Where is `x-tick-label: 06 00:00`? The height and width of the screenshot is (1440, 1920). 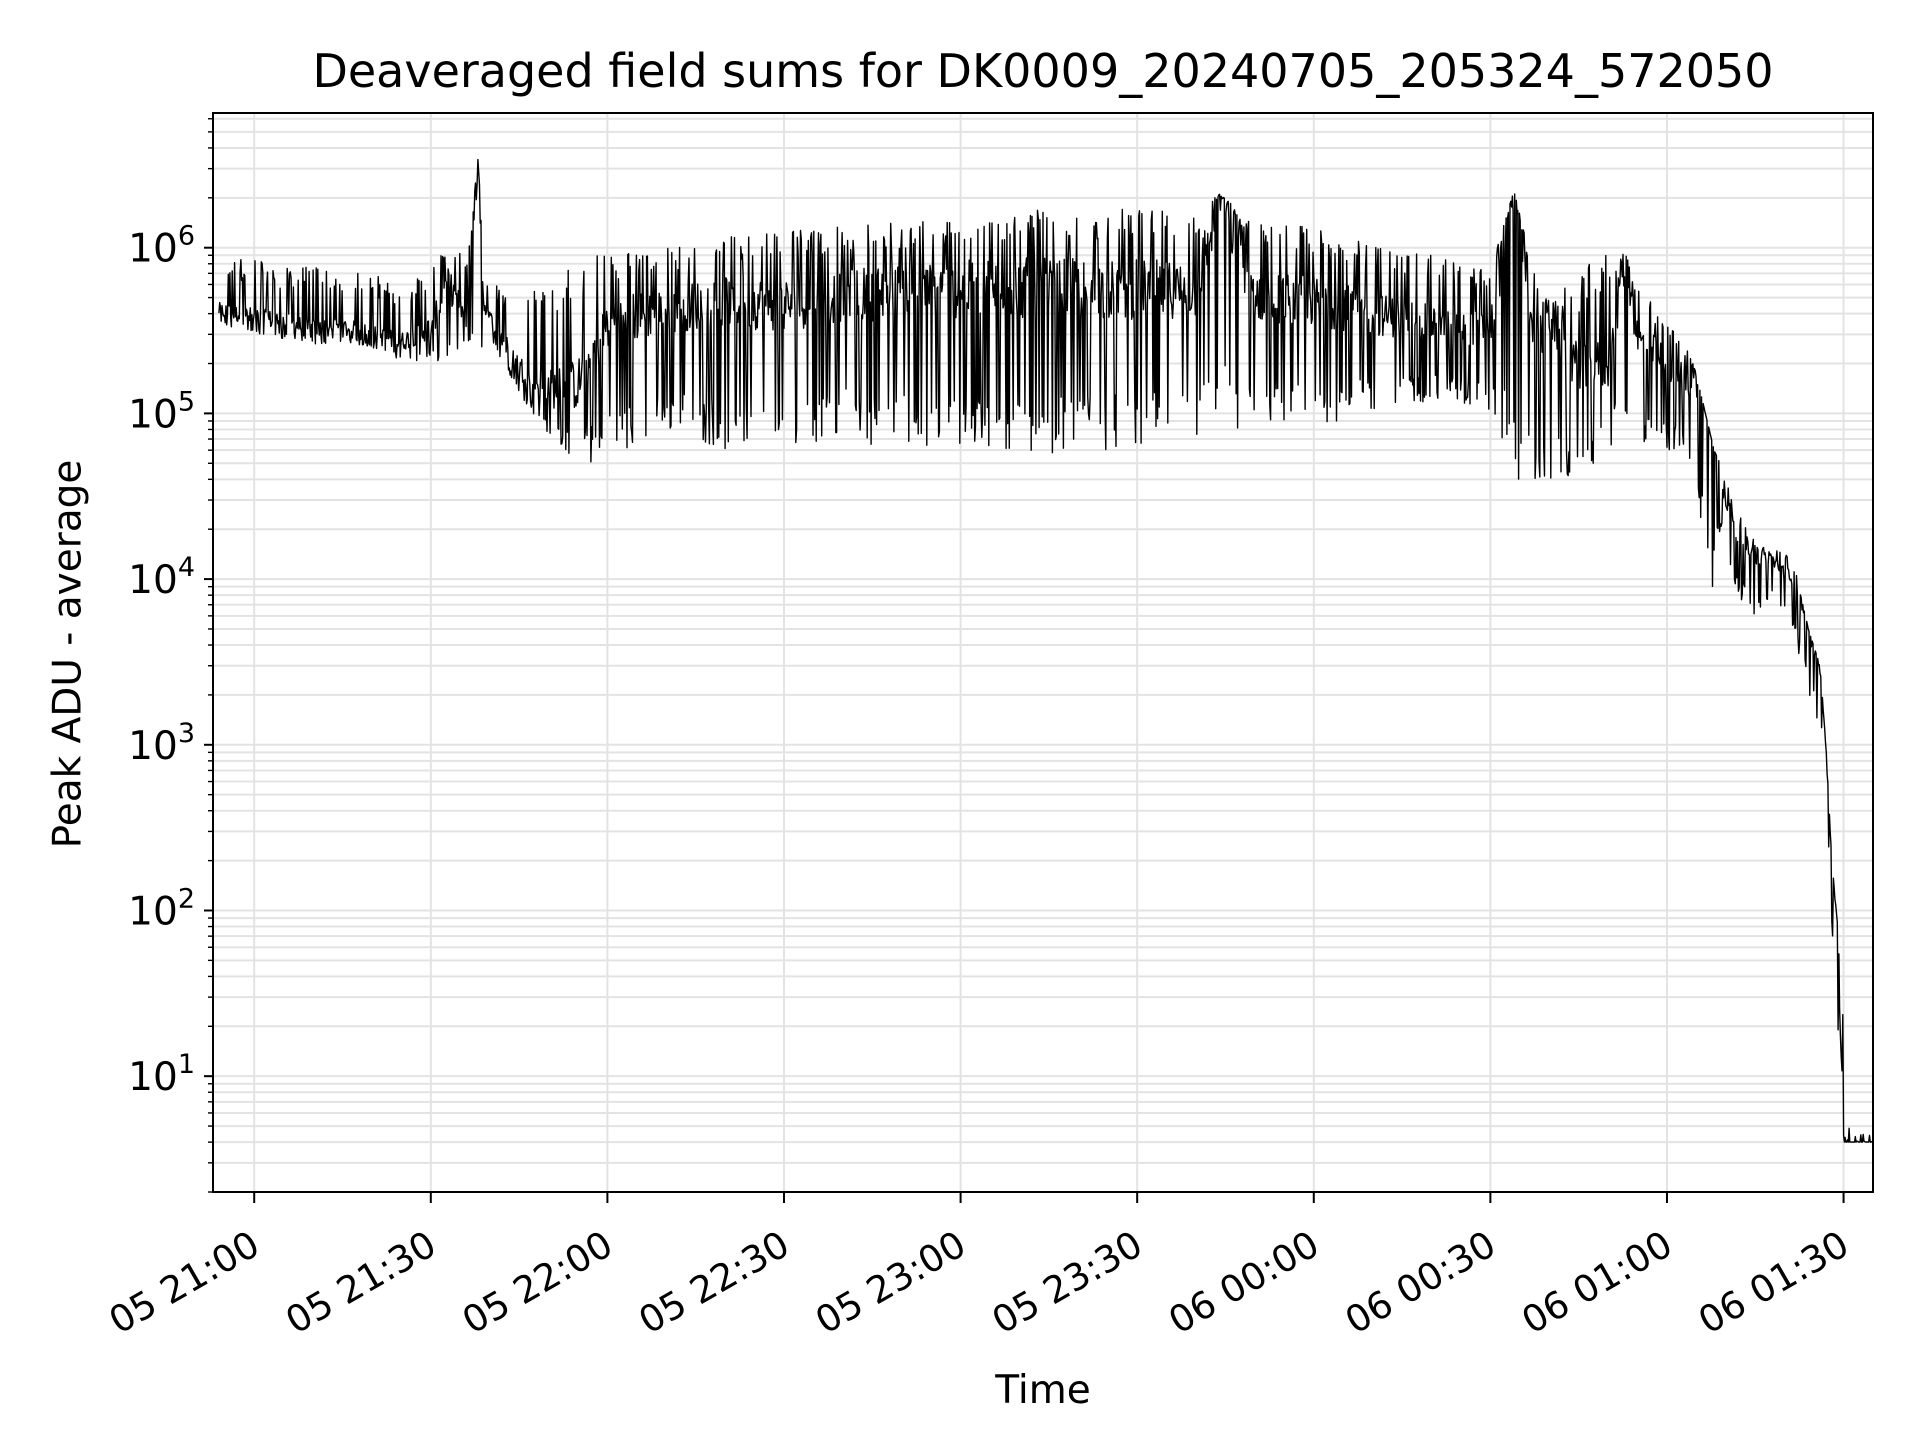 x-tick-label: 06 00:00 is located at coordinates (1243, 1283).